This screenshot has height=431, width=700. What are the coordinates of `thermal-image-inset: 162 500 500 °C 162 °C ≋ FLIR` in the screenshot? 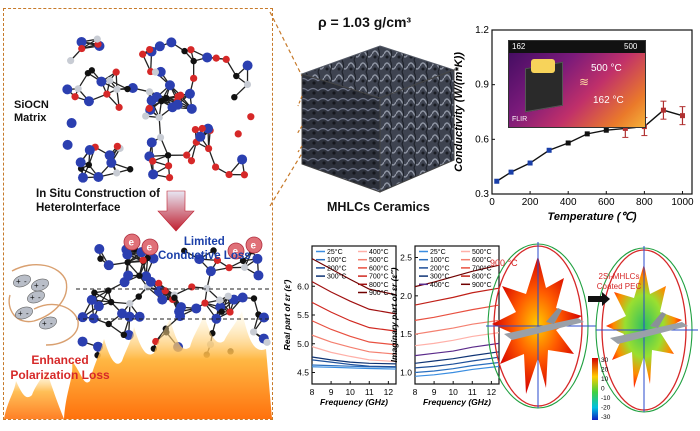 It's located at (577, 84).